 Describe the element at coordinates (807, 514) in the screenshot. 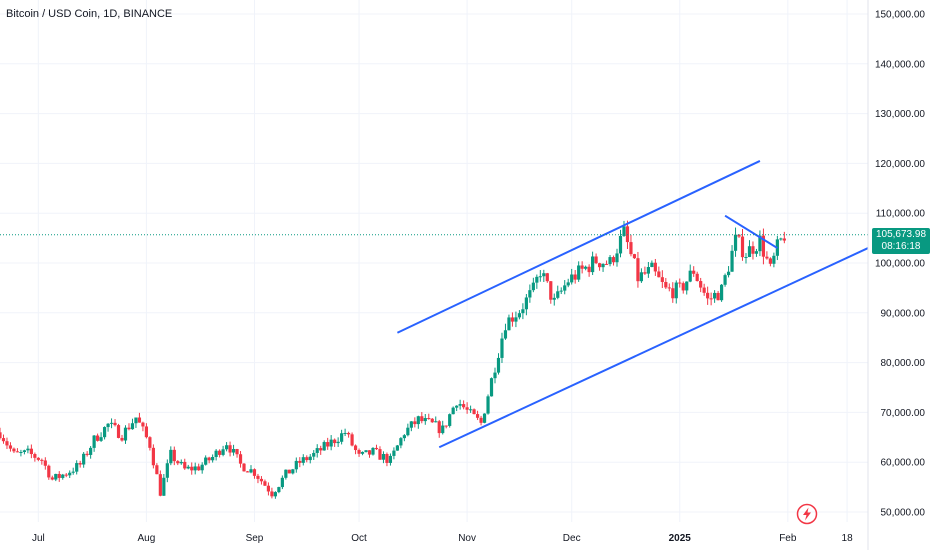

I see `tradingview-lightning-icon` at that location.